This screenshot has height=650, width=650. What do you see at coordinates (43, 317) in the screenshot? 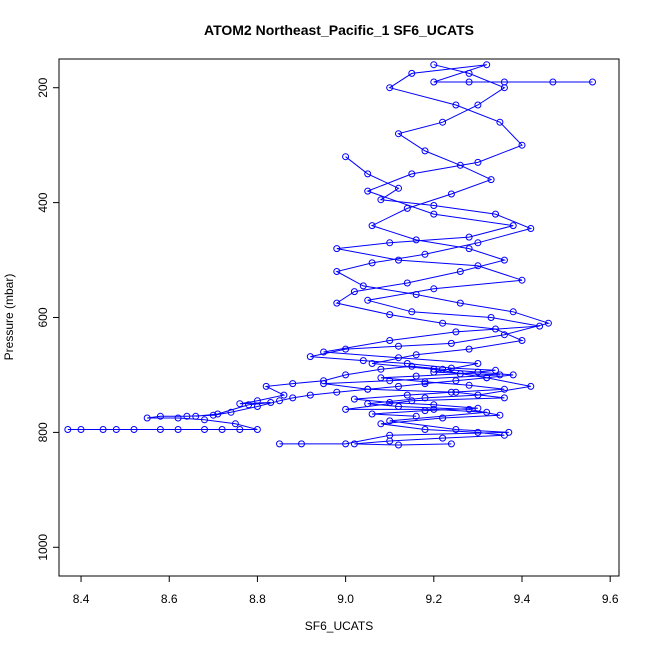
I see `y-tick-label: 600` at bounding box center [43, 317].